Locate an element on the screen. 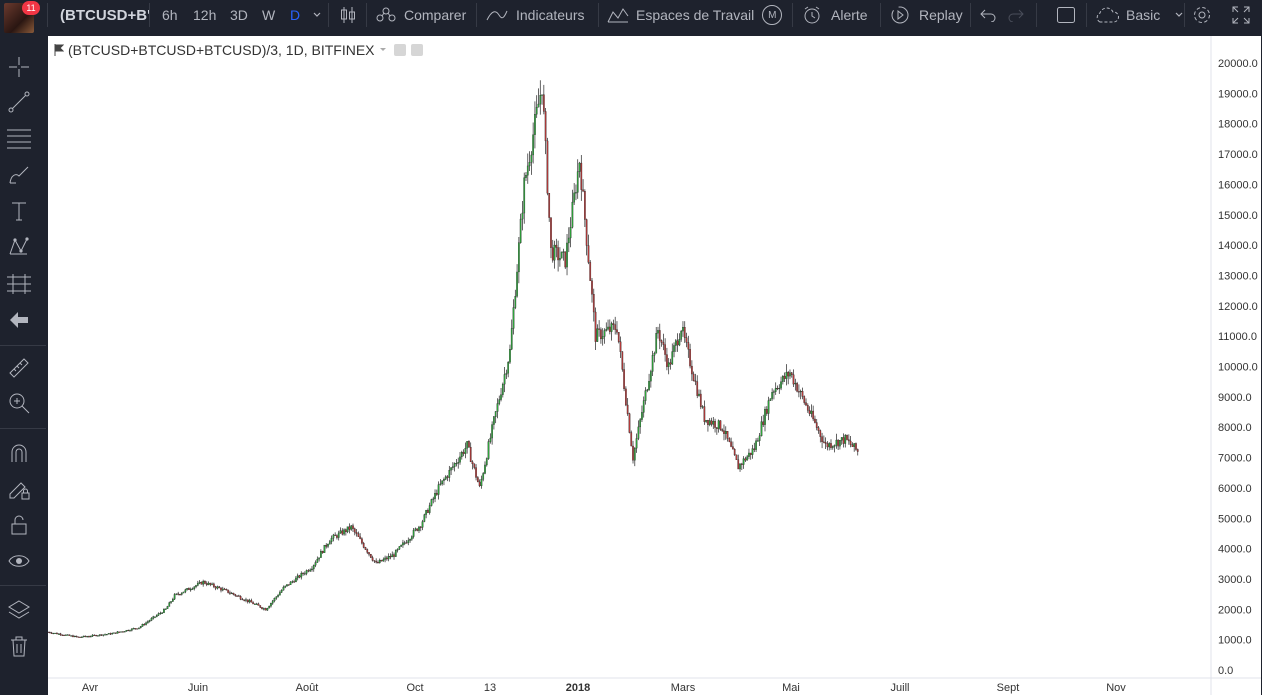 The width and height of the screenshot is (1262, 695). chart-legend: (BTCUSD+BTCUSD+BTCUSD)/3, 1D, BITFINEX is located at coordinates (238, 50).